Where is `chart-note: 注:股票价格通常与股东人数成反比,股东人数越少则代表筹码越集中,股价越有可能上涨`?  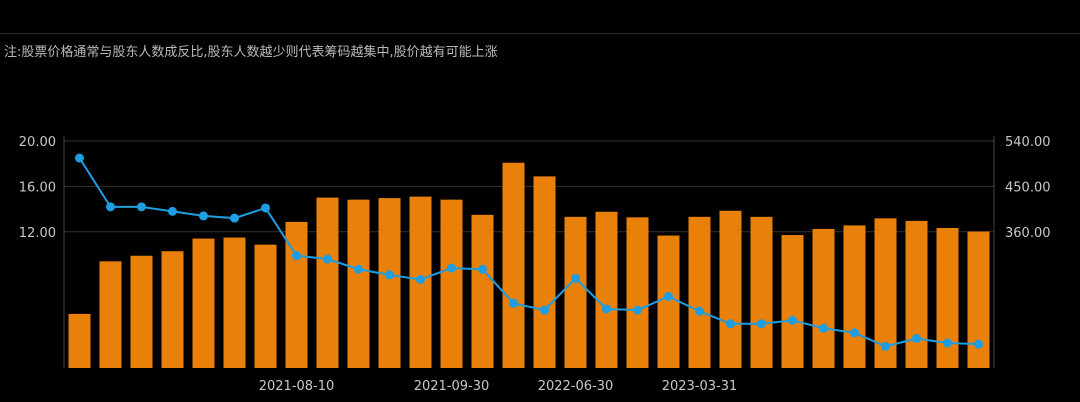 chart-note: 注:股票价格通常与股东人数成反比,股东人数越少则代表筹码越集中,股价越有可能上涨 is located at coordinates (251, 52).